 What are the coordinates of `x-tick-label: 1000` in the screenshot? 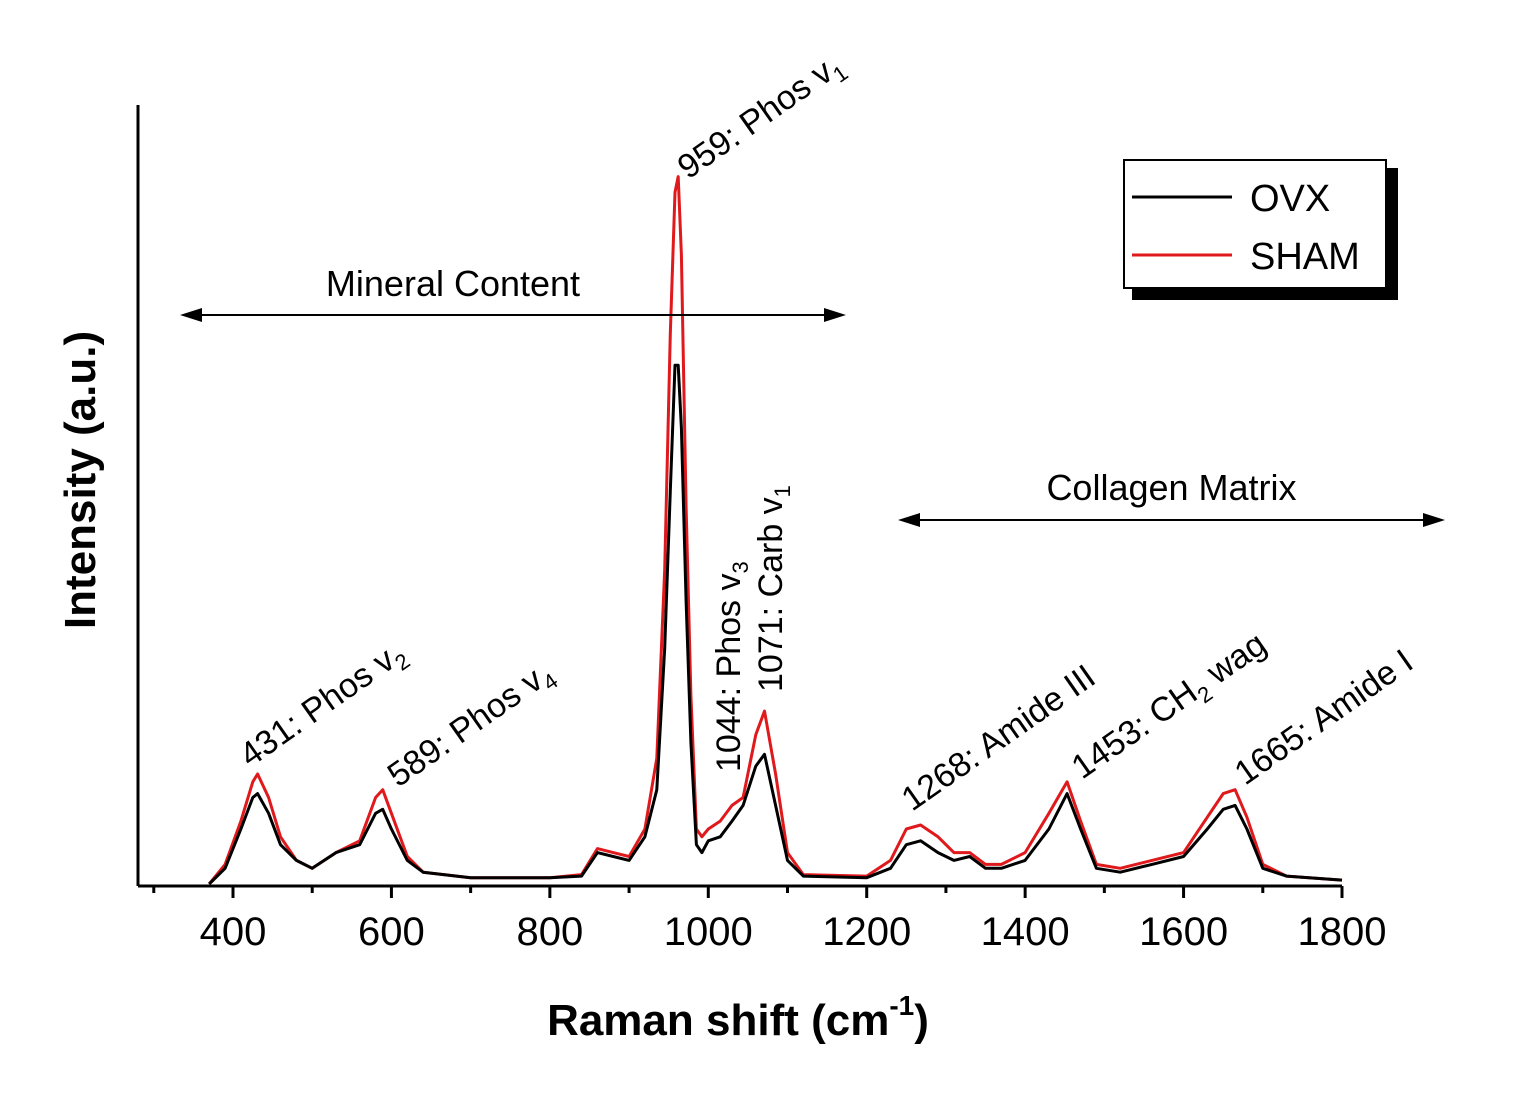 It's located at (708, 932).